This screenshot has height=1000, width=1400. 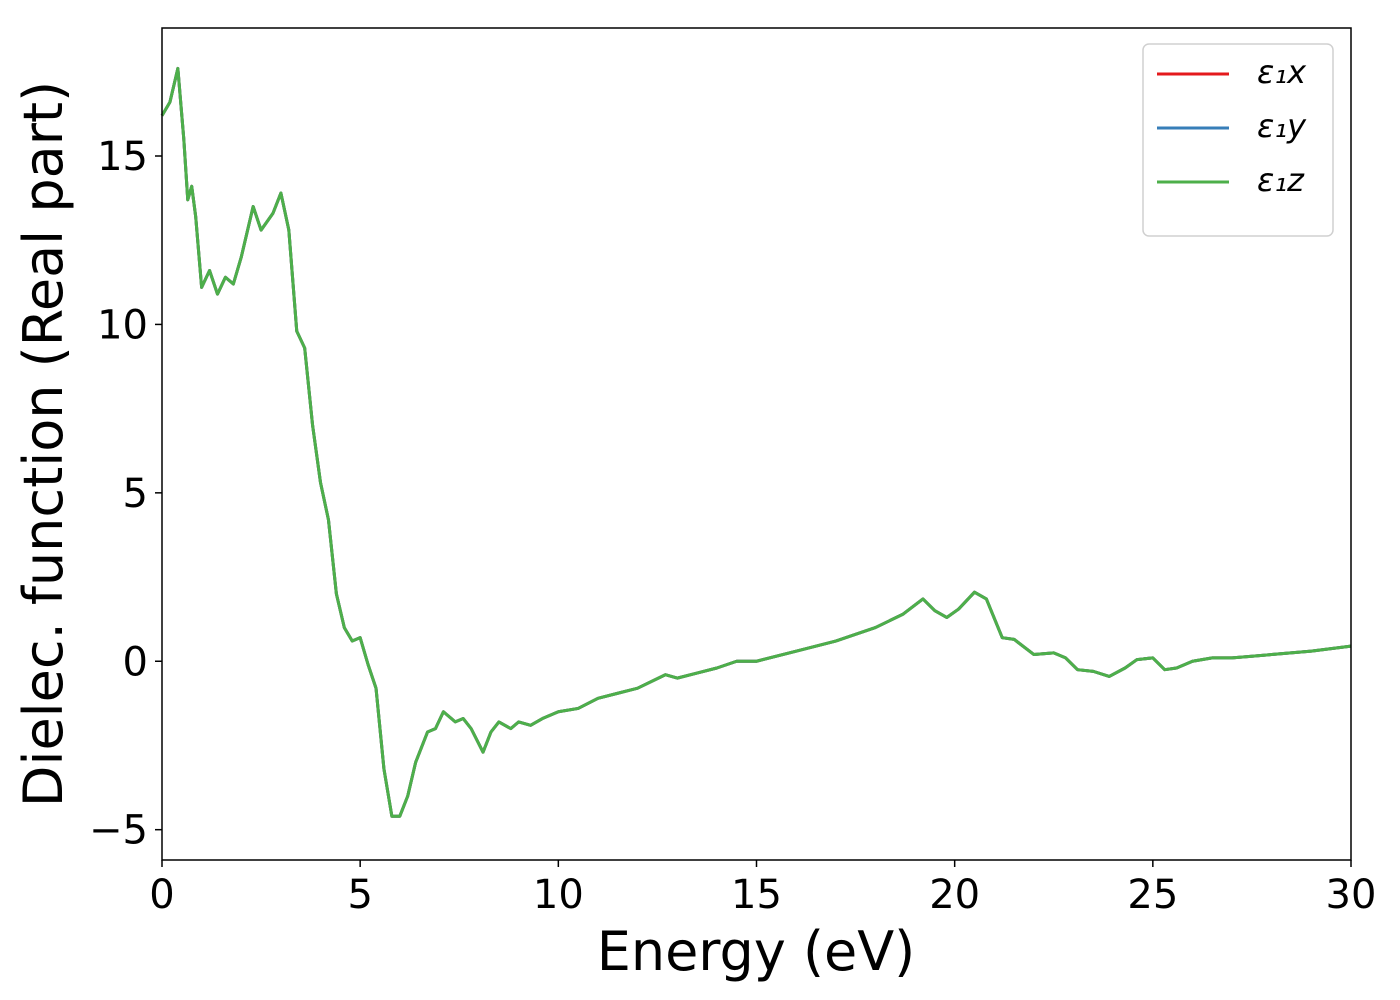 What do you see at coordinates (756, 951) in the screenshot?
I see `x-axis-label: Energy (eV)` at bounding box center [756, 951].